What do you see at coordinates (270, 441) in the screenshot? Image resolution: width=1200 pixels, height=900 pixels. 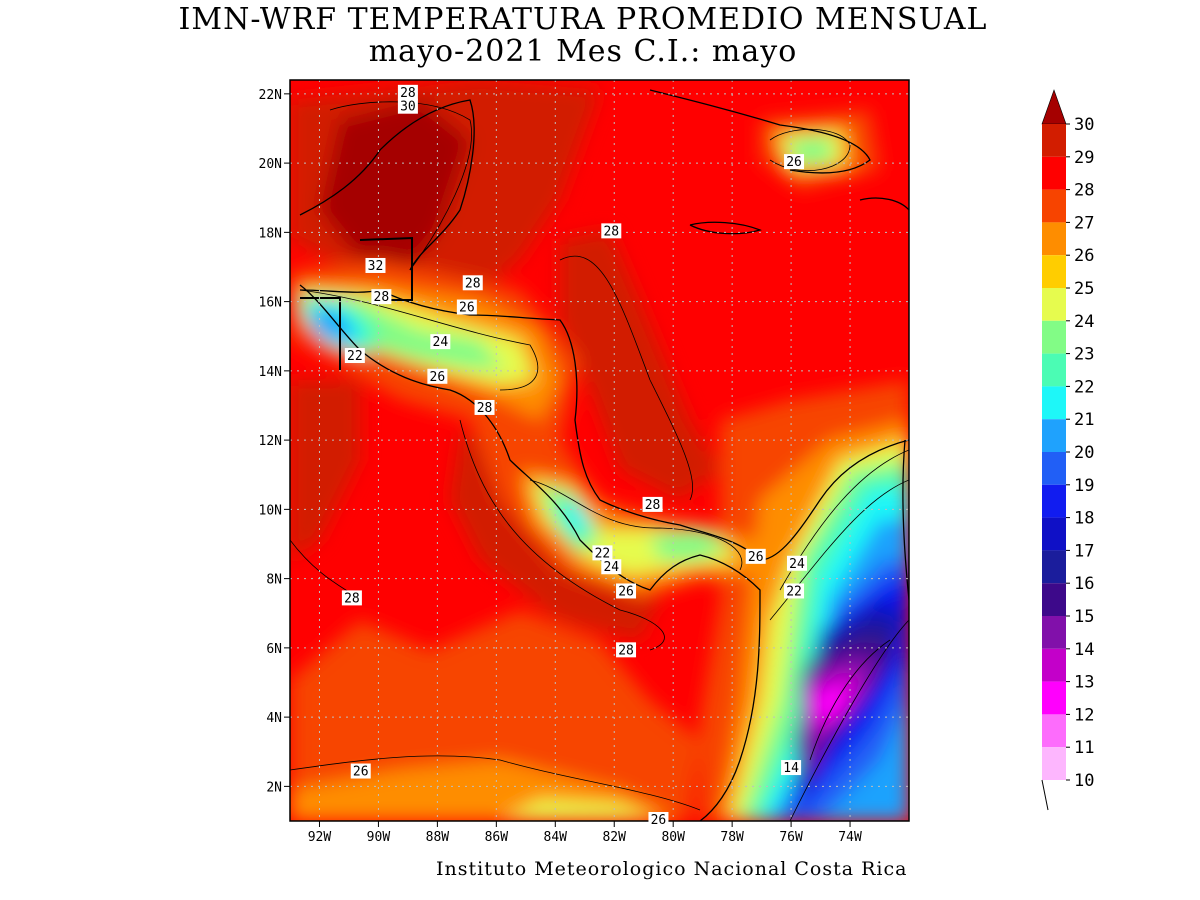 I see `lat-tick-label: 12N` at bounding box center [270, 441].